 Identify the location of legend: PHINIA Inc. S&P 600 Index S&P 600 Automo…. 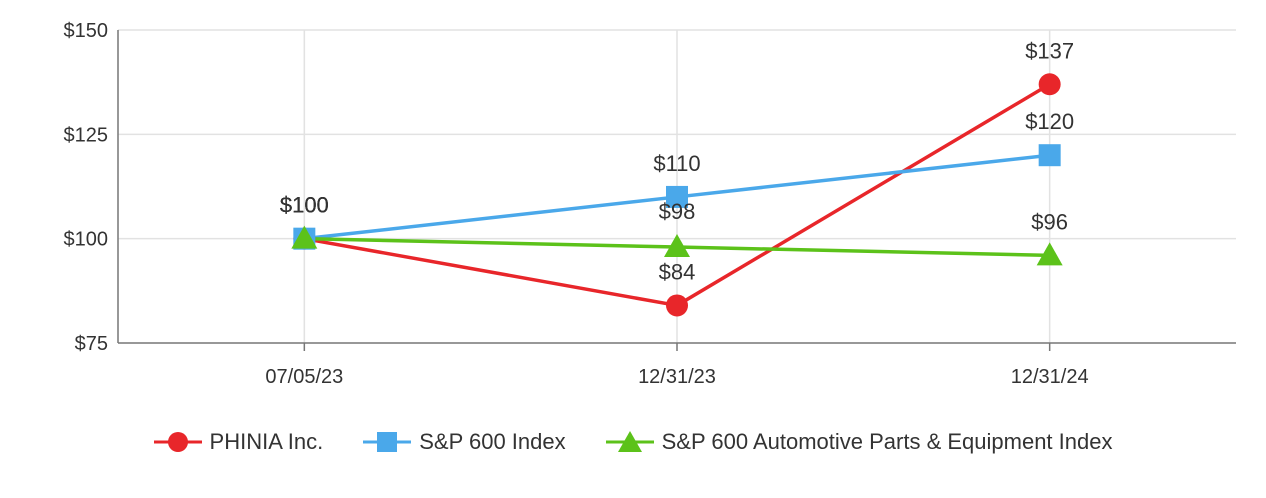
(633, 442).